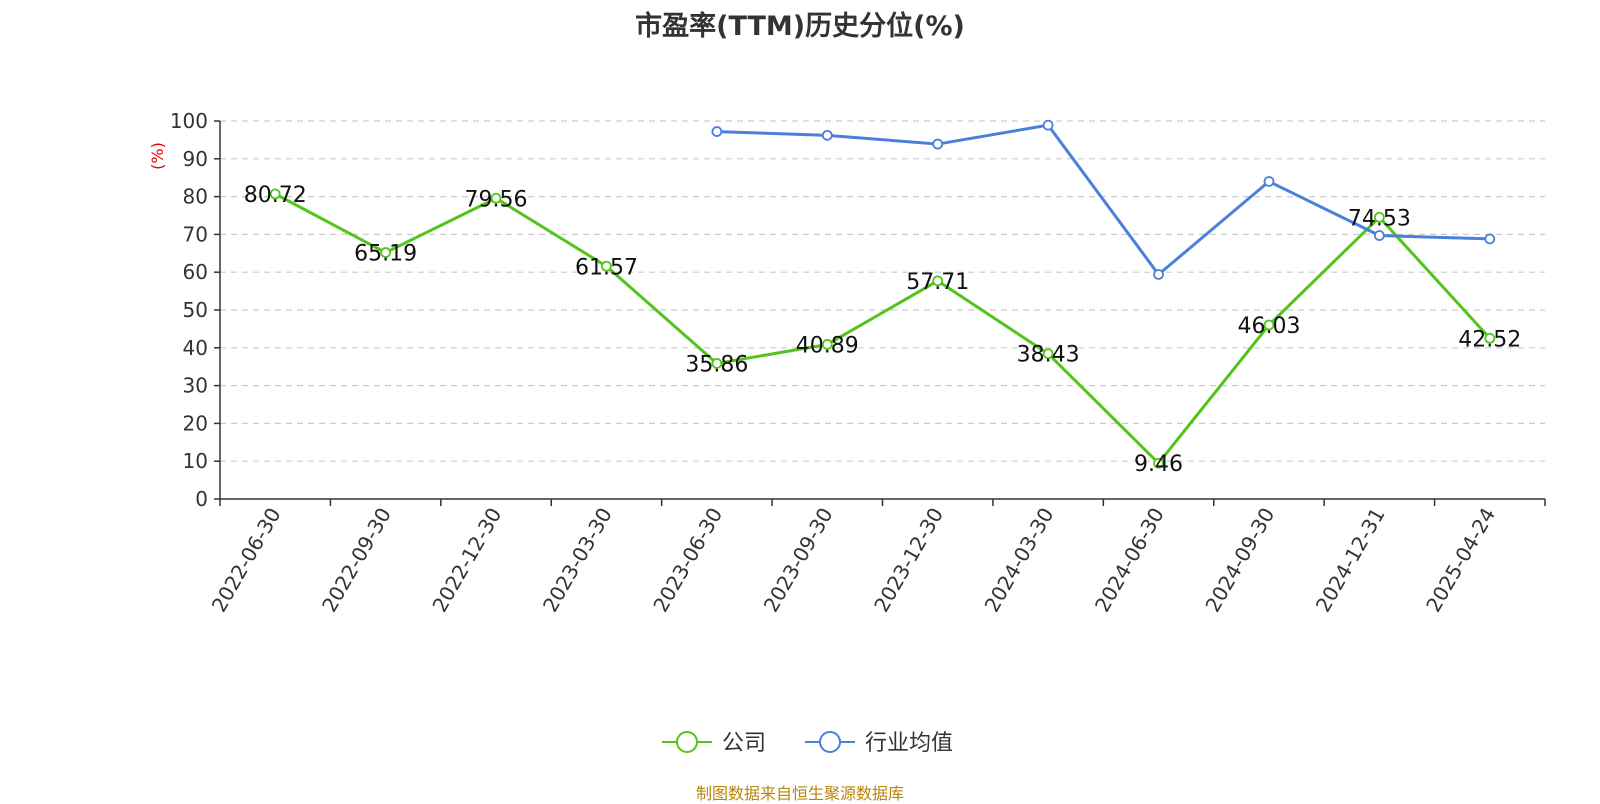 The height and width of the screenshot is (804, 1600). Describe the element at coordinates (744, 743) in the screenshot. I see `legend-label: 公司` at that location.